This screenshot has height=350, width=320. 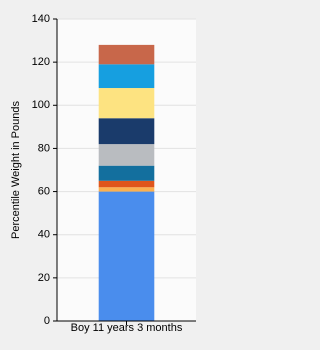 I want to click on y-tick-label: 60, so click(x=44, y=191).